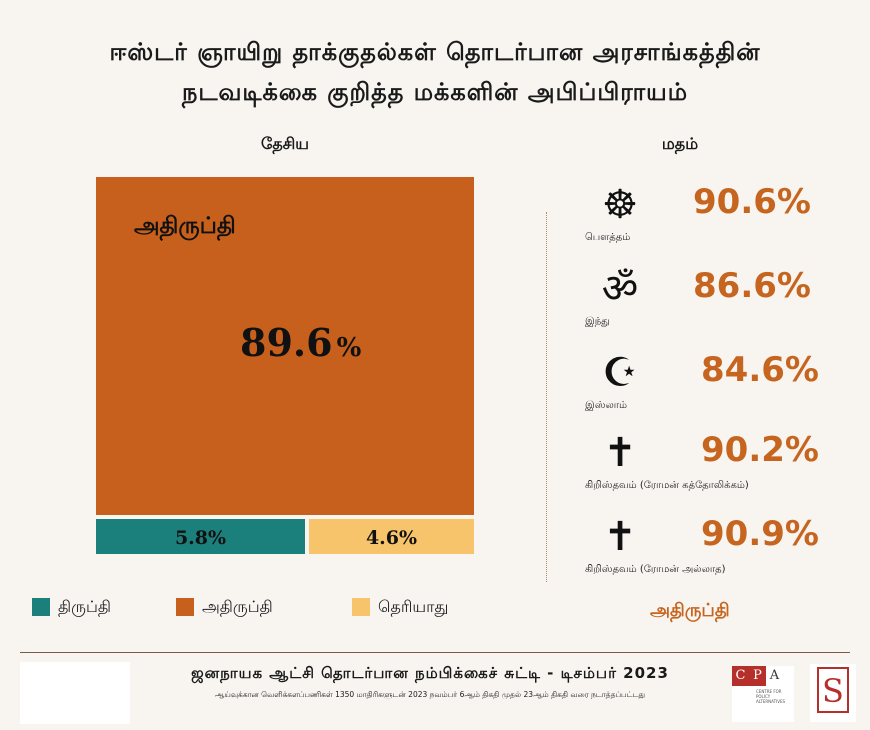 This screenshot has width=870, height=730. I want to click on tile-satisfied-value: 5.8%, so click(200, 538).